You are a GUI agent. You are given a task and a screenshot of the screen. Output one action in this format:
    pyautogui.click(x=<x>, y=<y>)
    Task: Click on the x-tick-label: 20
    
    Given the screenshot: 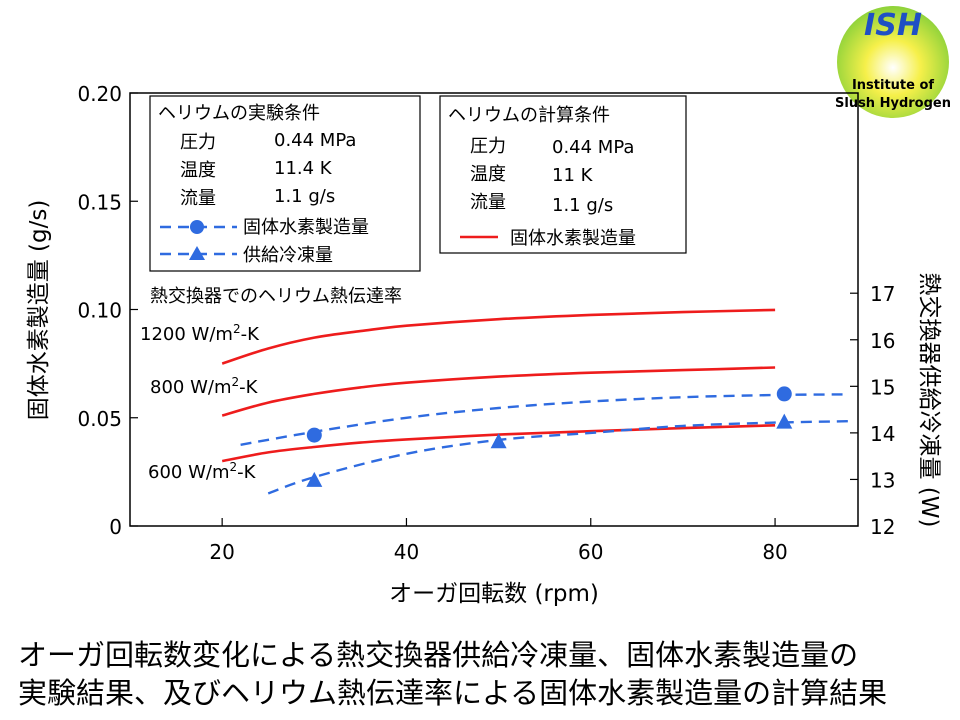 What is the action you would take?
    pyautogui.click(x=221, y=552)
    